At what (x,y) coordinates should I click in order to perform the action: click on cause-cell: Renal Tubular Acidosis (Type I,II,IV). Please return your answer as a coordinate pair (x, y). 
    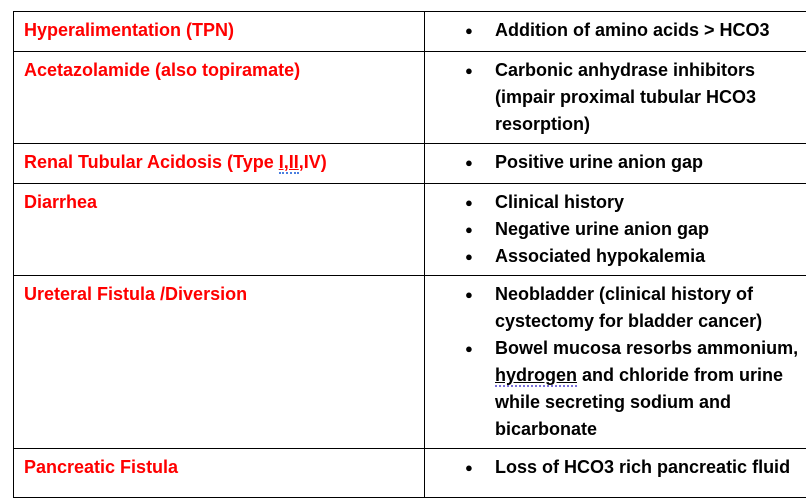
    Looking at the image, I should click on (219, 164).